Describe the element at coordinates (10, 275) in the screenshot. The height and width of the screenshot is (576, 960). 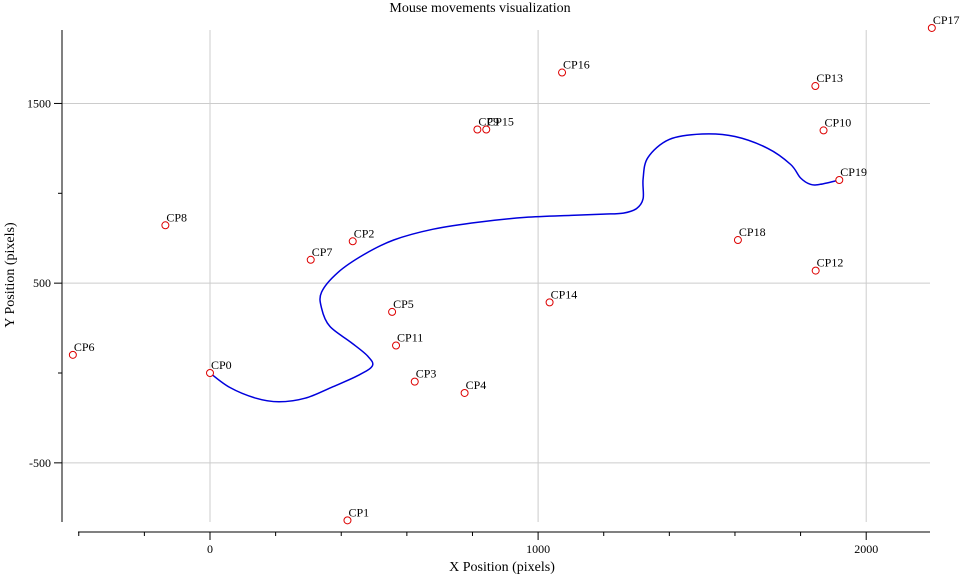
I see `y-axis-label: Y Position (pixels)` at that location.